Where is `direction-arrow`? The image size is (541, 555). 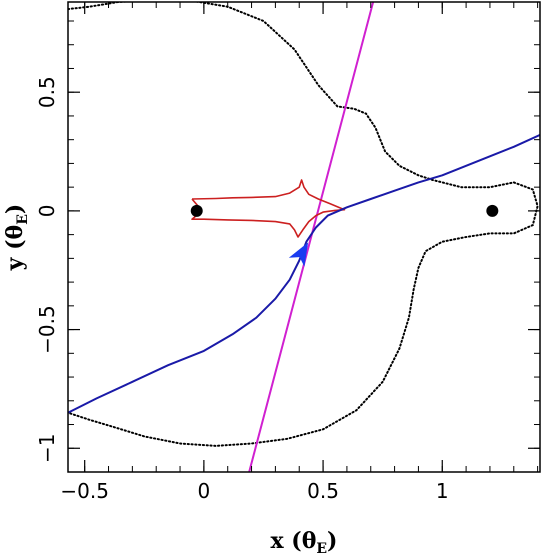 direction-arrow is located at coordinates (298, 254).